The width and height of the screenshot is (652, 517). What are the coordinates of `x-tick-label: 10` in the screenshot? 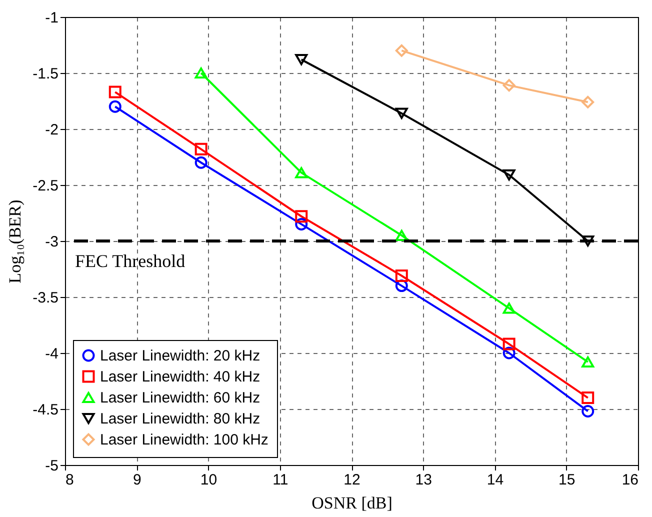 It's located at (209, 480).